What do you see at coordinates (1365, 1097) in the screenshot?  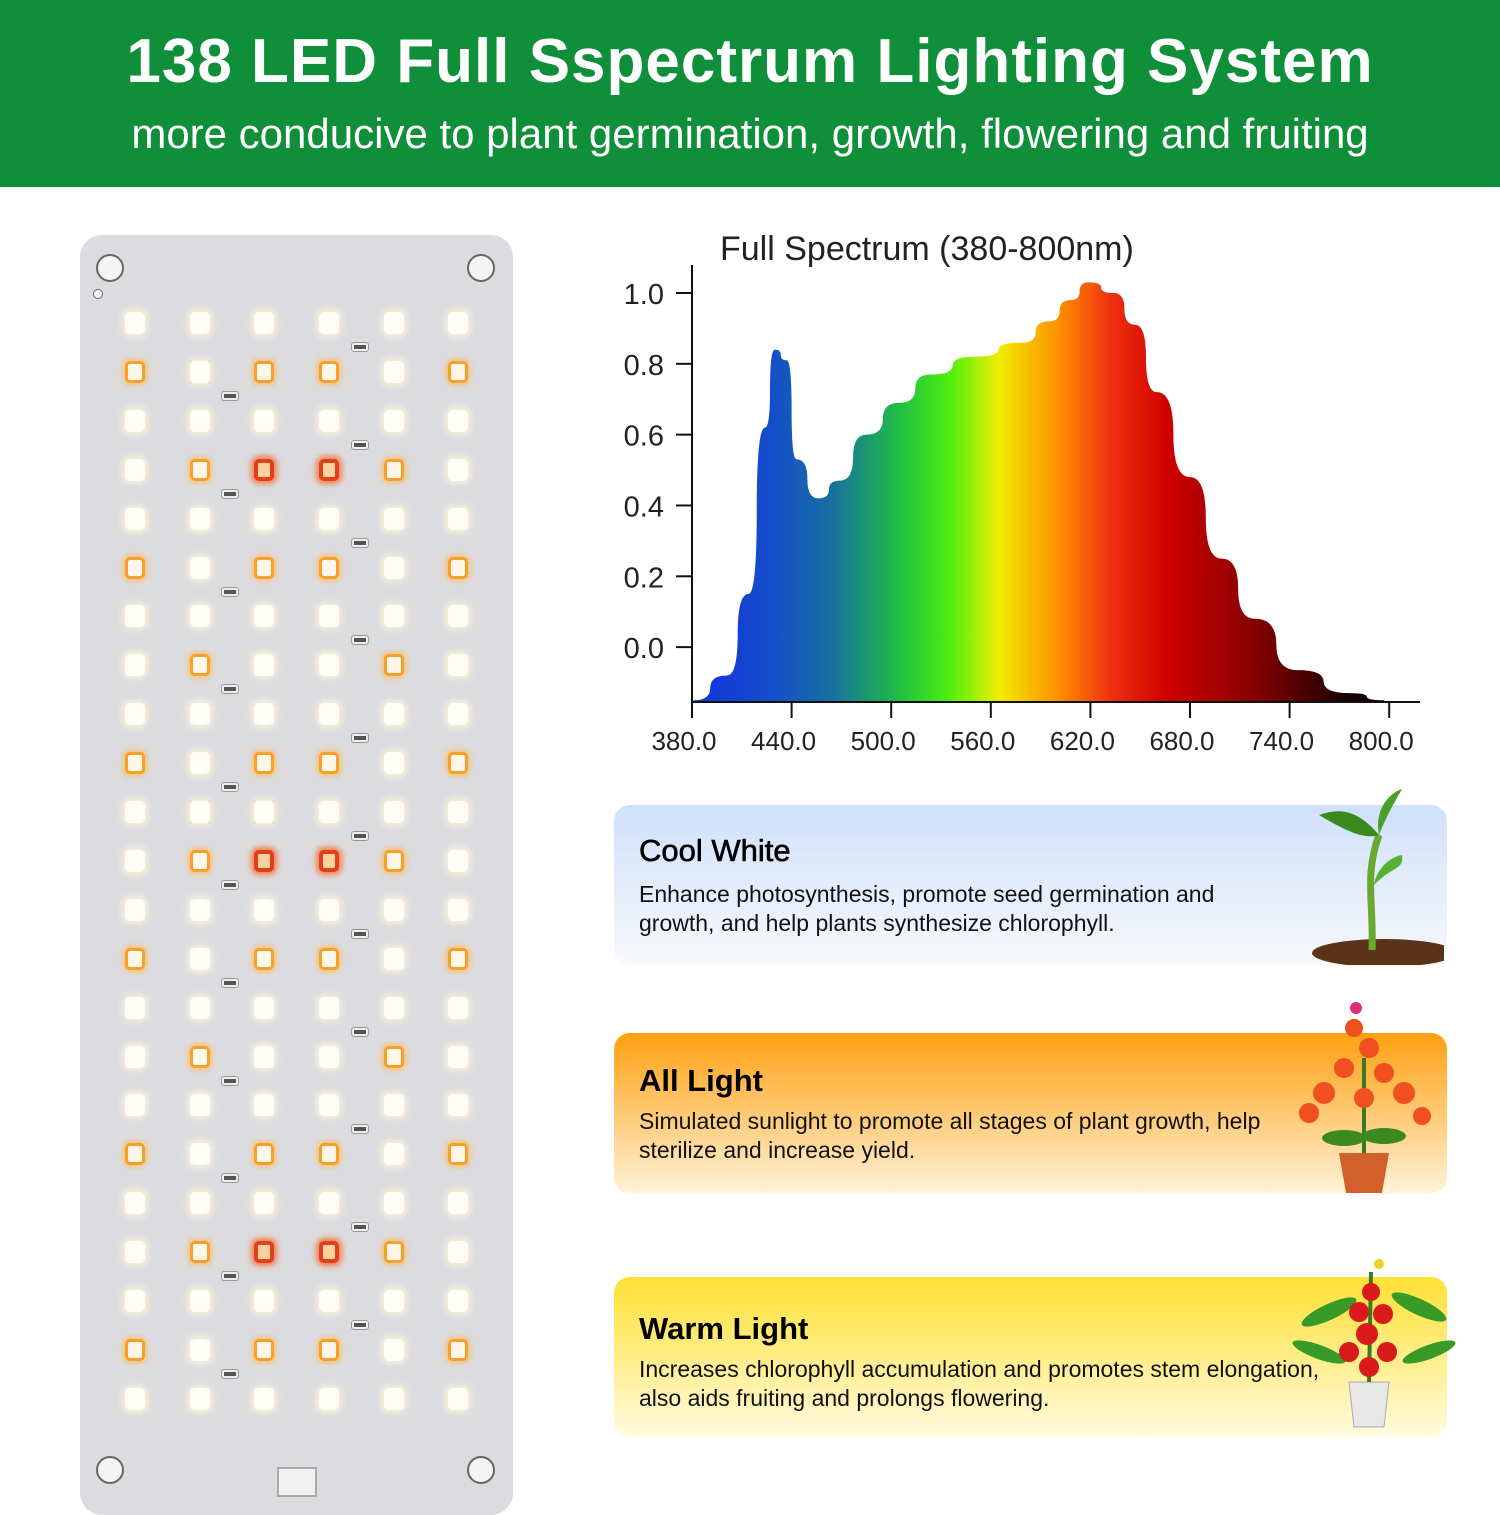 I see `flower-pot-icon` at bounding box center [1365, 1097].